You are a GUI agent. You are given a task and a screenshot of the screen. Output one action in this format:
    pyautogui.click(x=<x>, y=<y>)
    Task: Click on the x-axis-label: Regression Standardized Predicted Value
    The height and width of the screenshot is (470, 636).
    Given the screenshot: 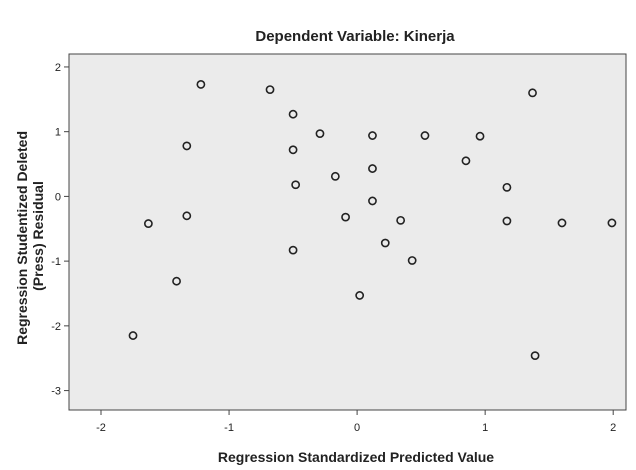 What is the action you would take?
    pyautogui.click(x=356, y=457)
    